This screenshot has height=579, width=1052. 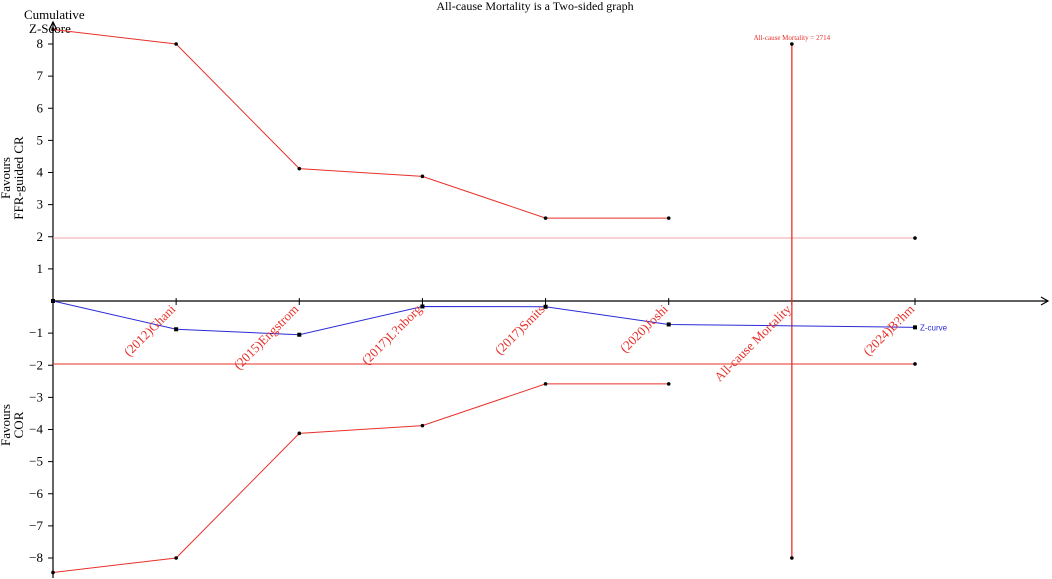 I want to click on ris-bottom-point, so click(x=792, y=558).